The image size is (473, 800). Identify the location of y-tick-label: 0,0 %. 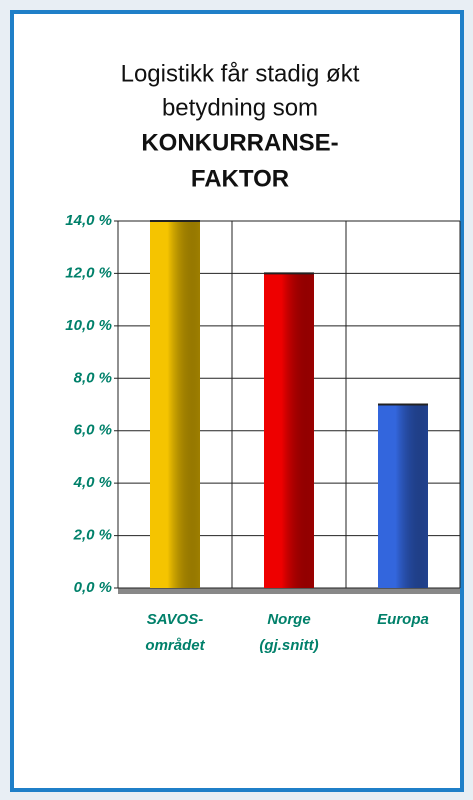
(93, 587).